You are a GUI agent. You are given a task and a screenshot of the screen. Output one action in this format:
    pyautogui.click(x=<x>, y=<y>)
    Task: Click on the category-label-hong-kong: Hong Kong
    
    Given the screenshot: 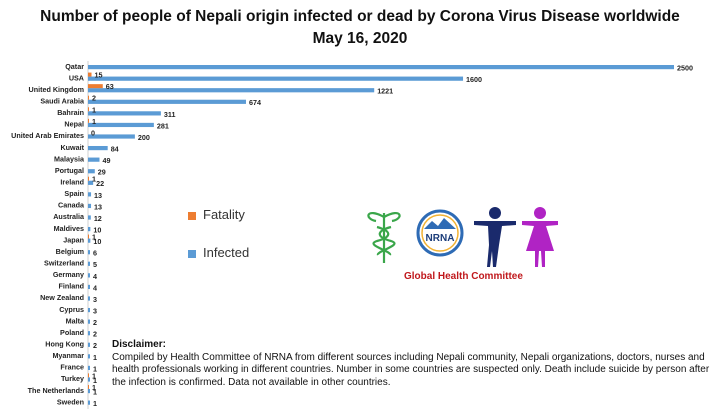 What is the action you would take?
    pyautogui.click(x=64, y=343)
    